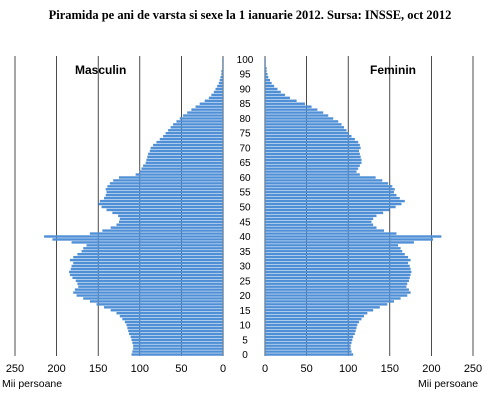  What do you see at coordinates (245, 311) in the screenshot?
I see `age-tick-label: 15` at bounding box center [245, 311].